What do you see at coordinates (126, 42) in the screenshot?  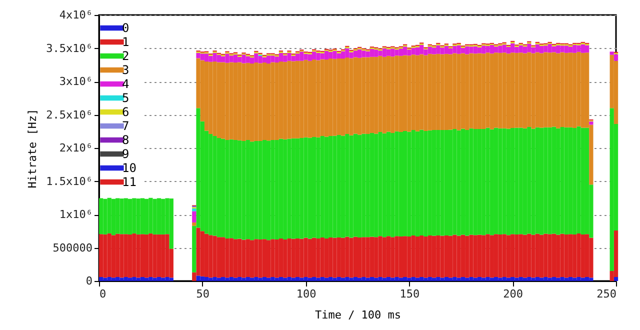 I see `legend-label: 1` at bounding box center [126, 42].